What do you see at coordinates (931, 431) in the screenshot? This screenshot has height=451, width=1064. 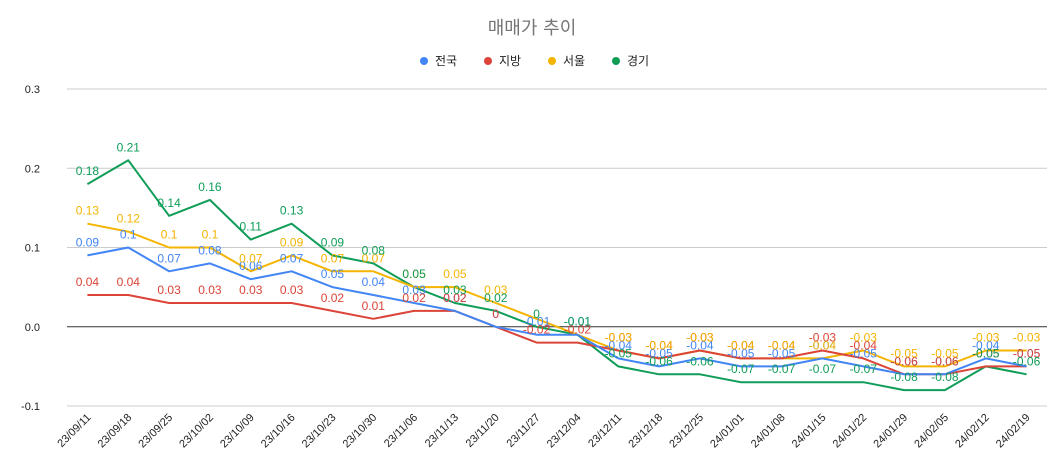 I see `x-tick-label: 24/02/05` at bounding box center [931, 431].